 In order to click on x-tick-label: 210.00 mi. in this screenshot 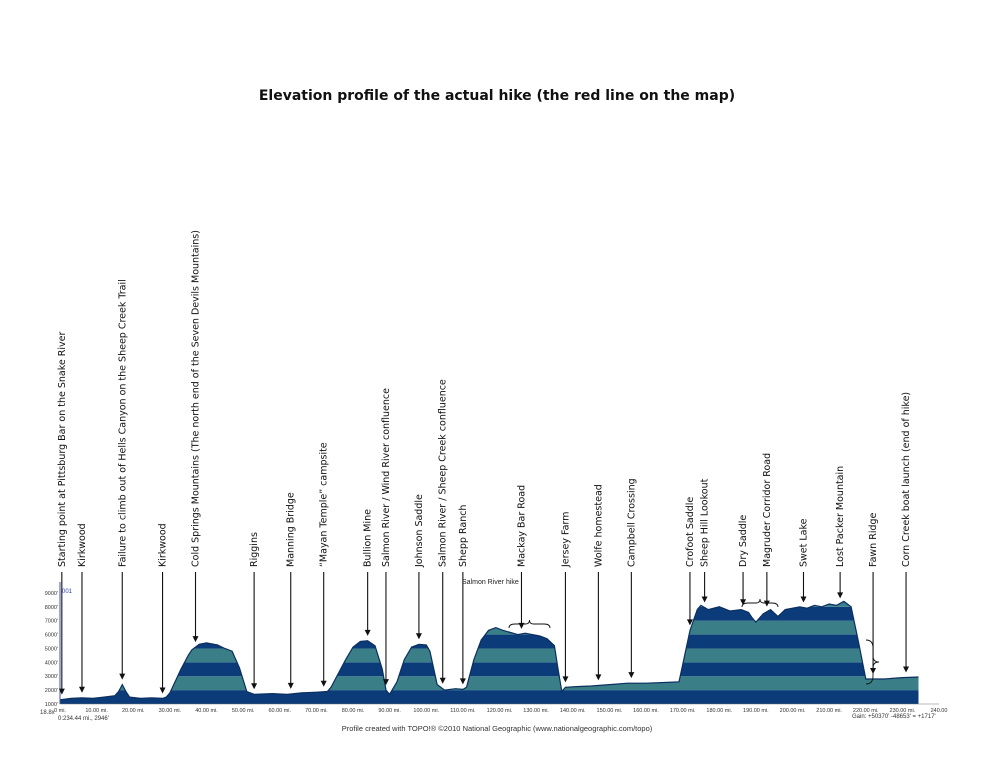, I will do `click(829, 711)`.